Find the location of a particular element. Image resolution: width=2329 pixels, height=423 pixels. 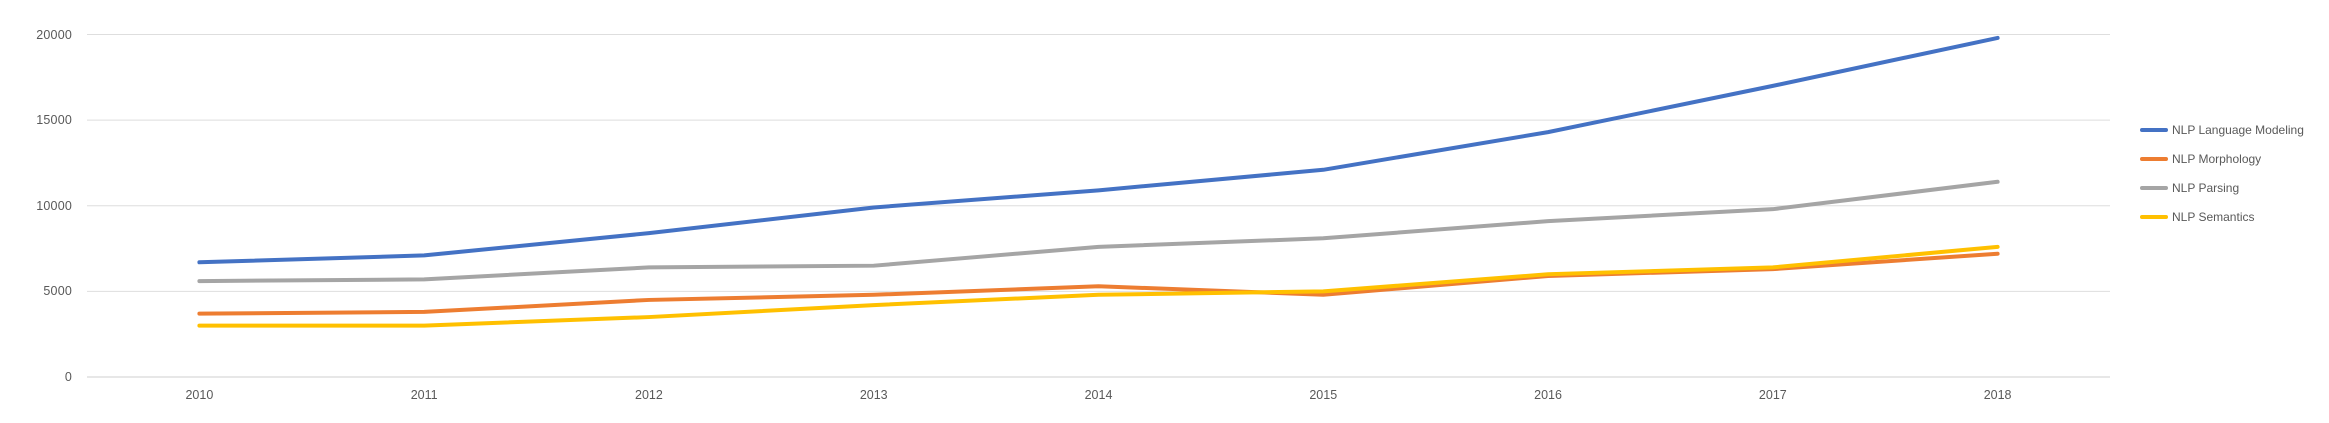

x-tick-label: 2016 is located at coordinates (1548, 395).